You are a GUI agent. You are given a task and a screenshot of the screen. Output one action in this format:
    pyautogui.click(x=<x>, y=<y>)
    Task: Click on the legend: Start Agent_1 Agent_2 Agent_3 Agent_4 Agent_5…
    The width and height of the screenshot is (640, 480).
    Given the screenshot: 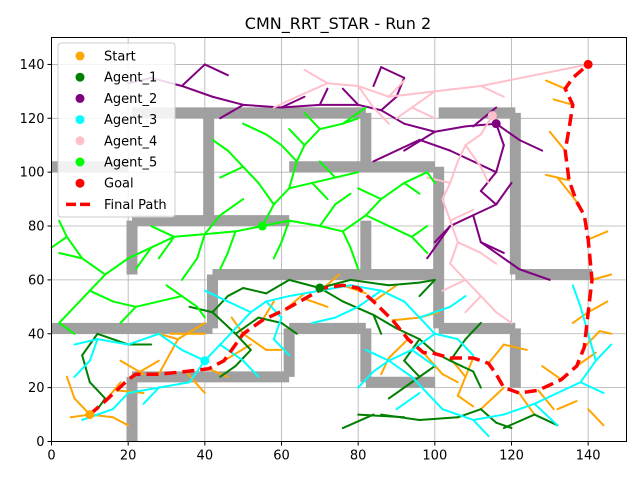 What is the action you would take?
    pyautogui.click(x=116, y=130)
    